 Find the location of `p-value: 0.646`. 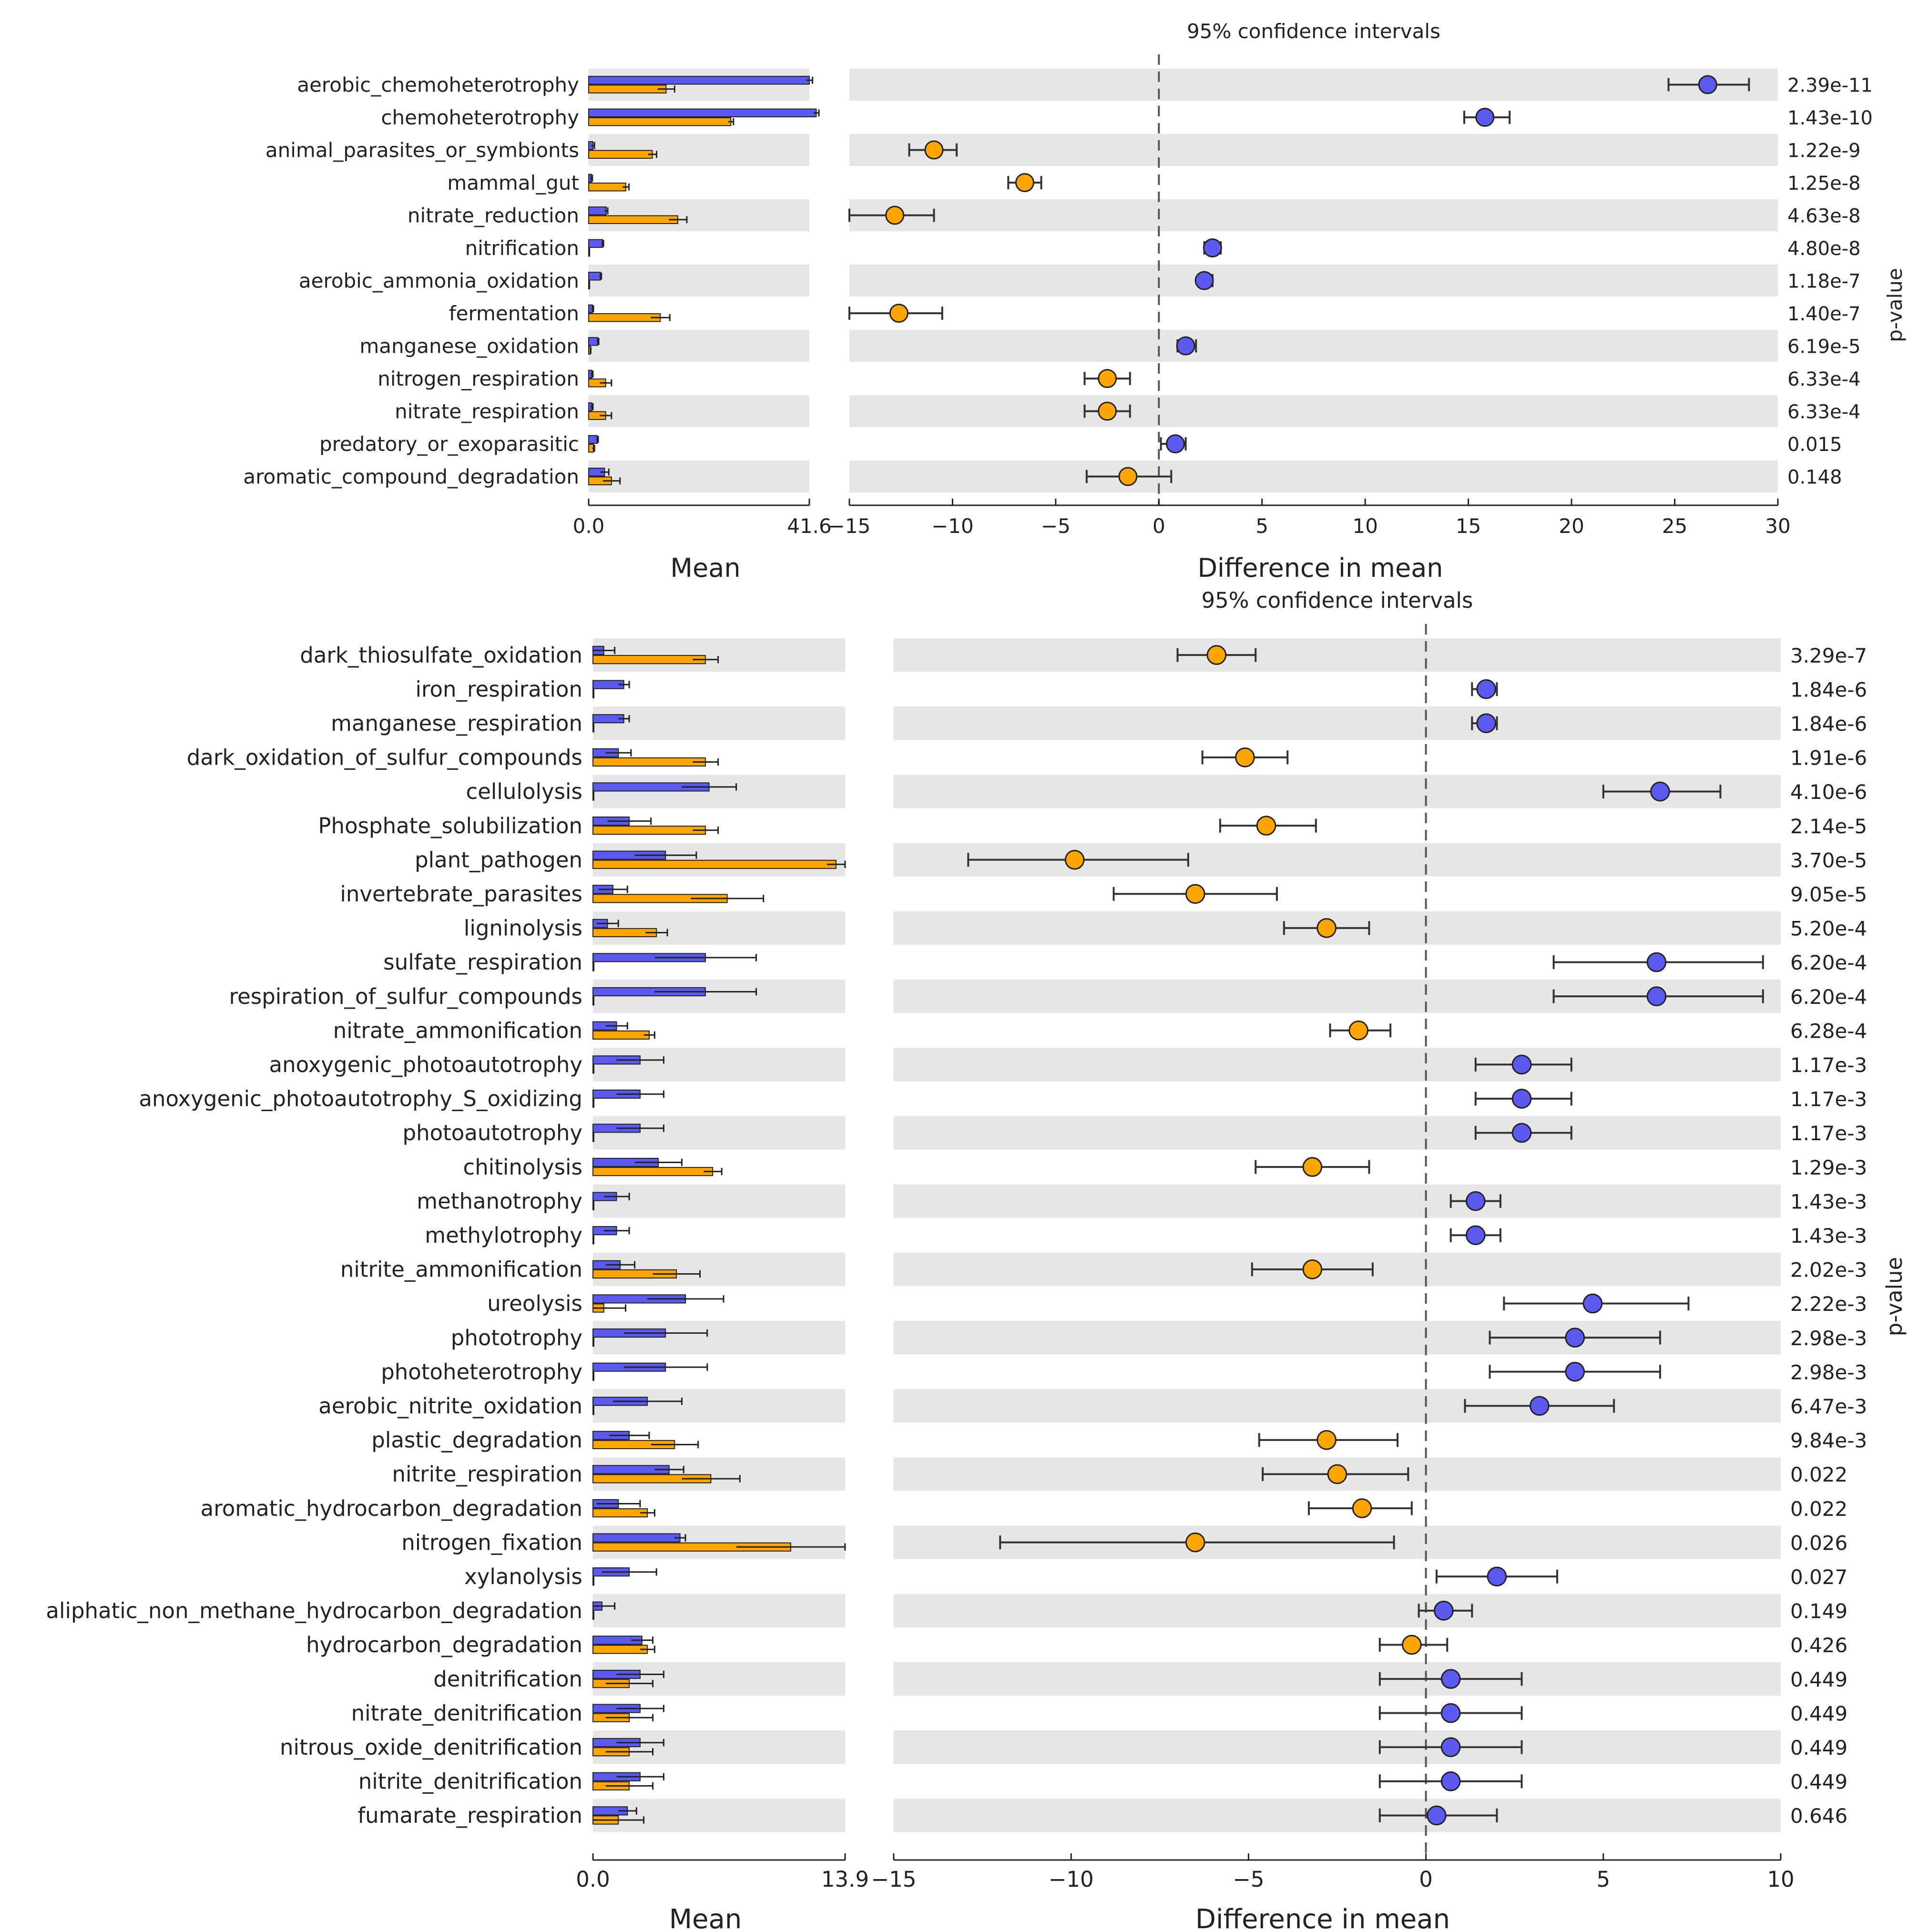

p-value: 0.646 is located at coordinates (1818, 1816).